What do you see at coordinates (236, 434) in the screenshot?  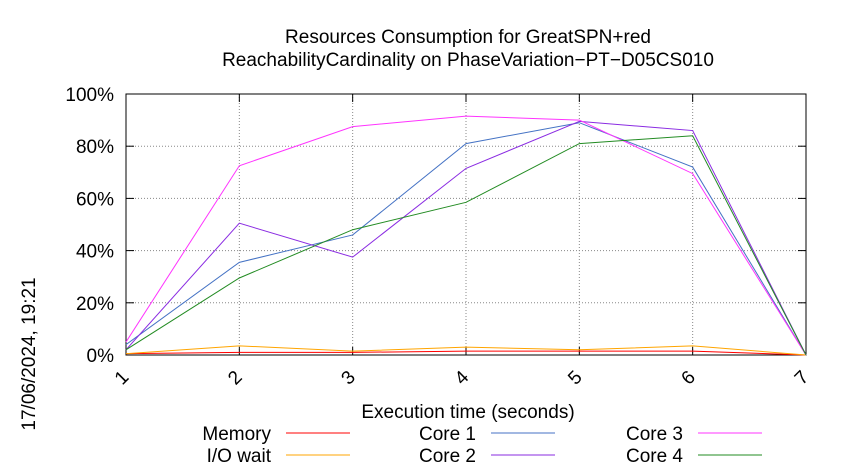 I see `legend-label: Memory` at bounding box center [236, 434].